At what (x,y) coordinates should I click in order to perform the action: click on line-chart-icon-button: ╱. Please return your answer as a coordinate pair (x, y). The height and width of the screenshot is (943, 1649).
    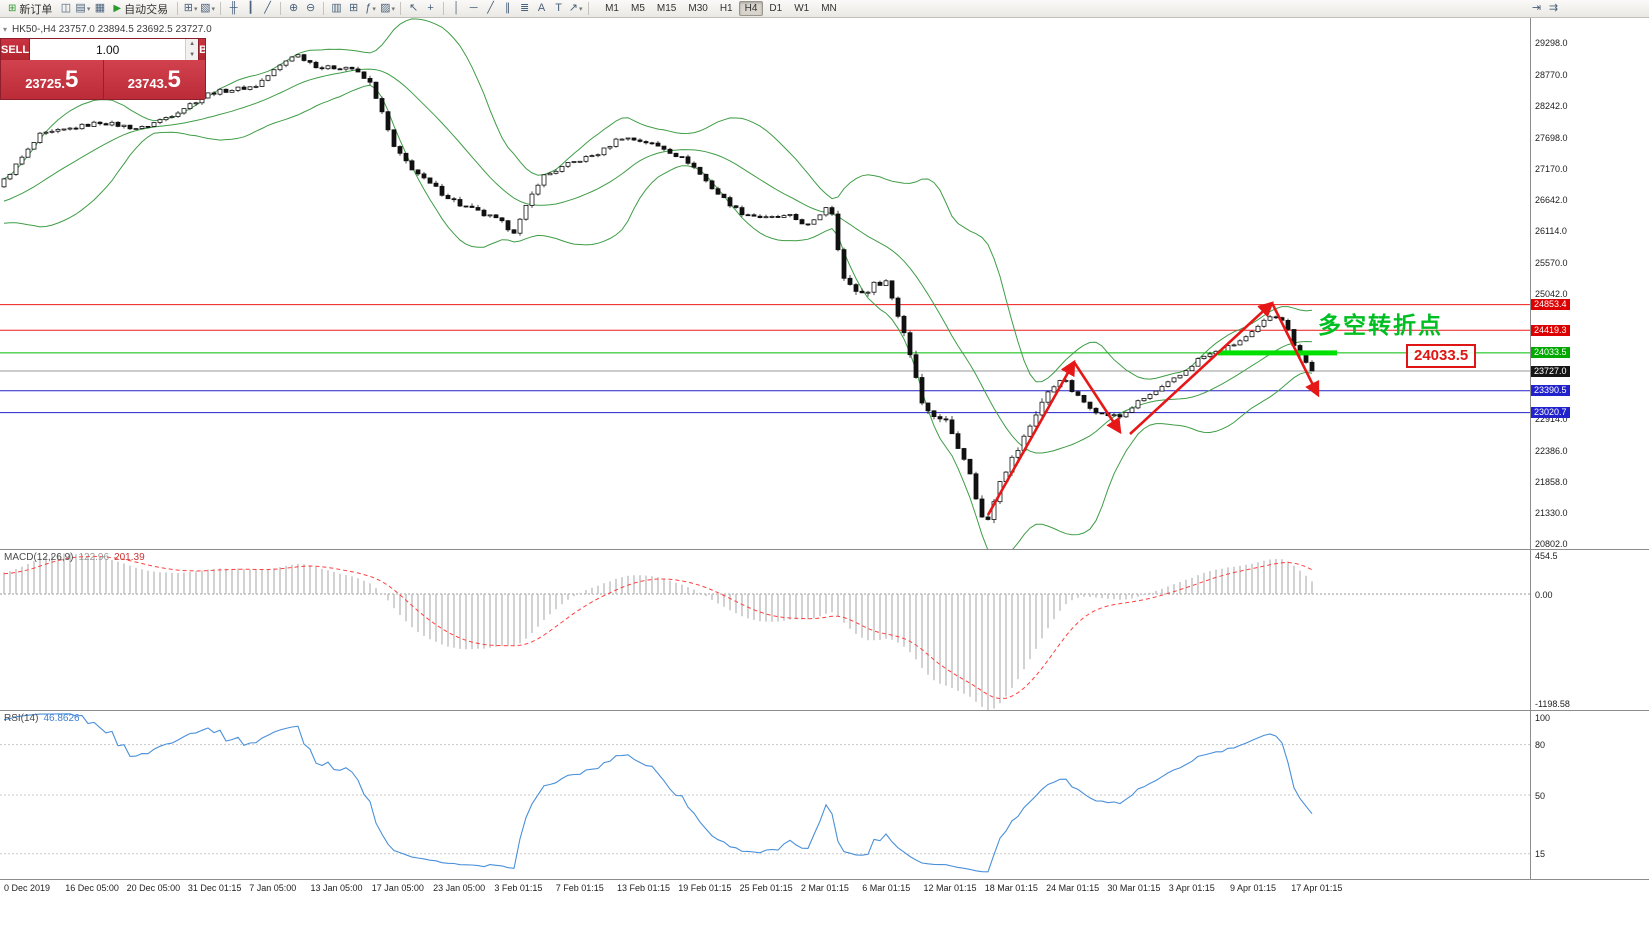
    Looking at the image, I should click on (267, 9).